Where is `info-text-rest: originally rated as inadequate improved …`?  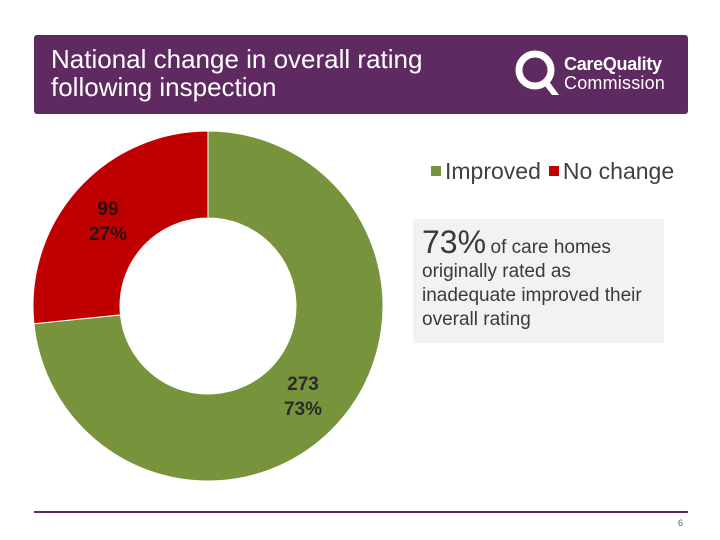 info-text-rest: originally rated as inadequate improved … is located at coordinates (532, 295).